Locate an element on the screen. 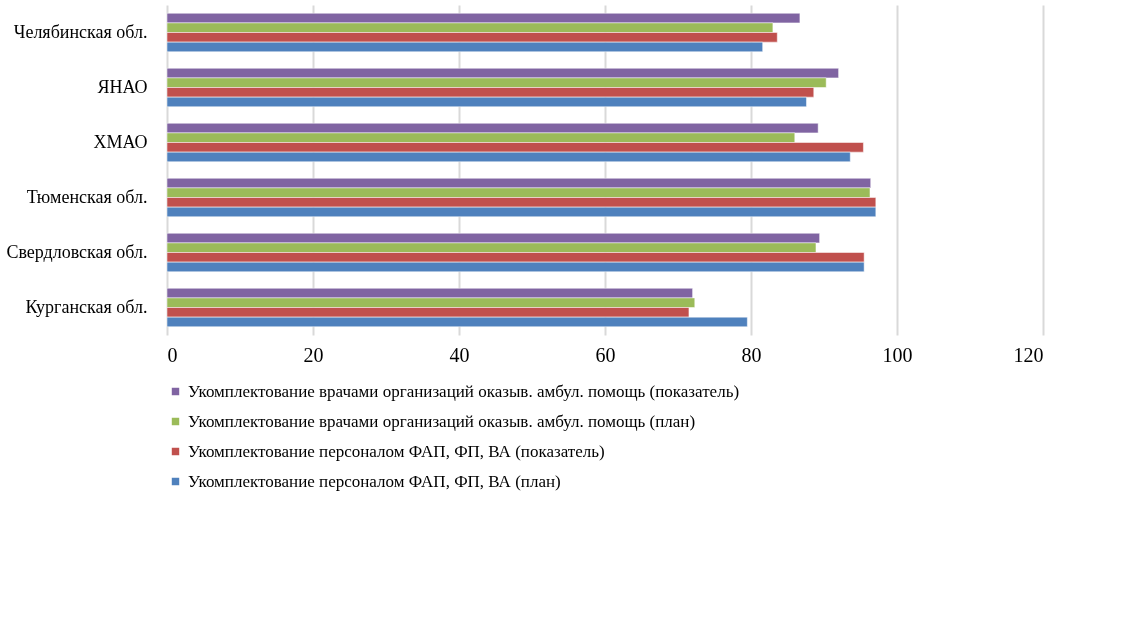  y-tick-label: ЯНАО is located at coordinates (122, 86).